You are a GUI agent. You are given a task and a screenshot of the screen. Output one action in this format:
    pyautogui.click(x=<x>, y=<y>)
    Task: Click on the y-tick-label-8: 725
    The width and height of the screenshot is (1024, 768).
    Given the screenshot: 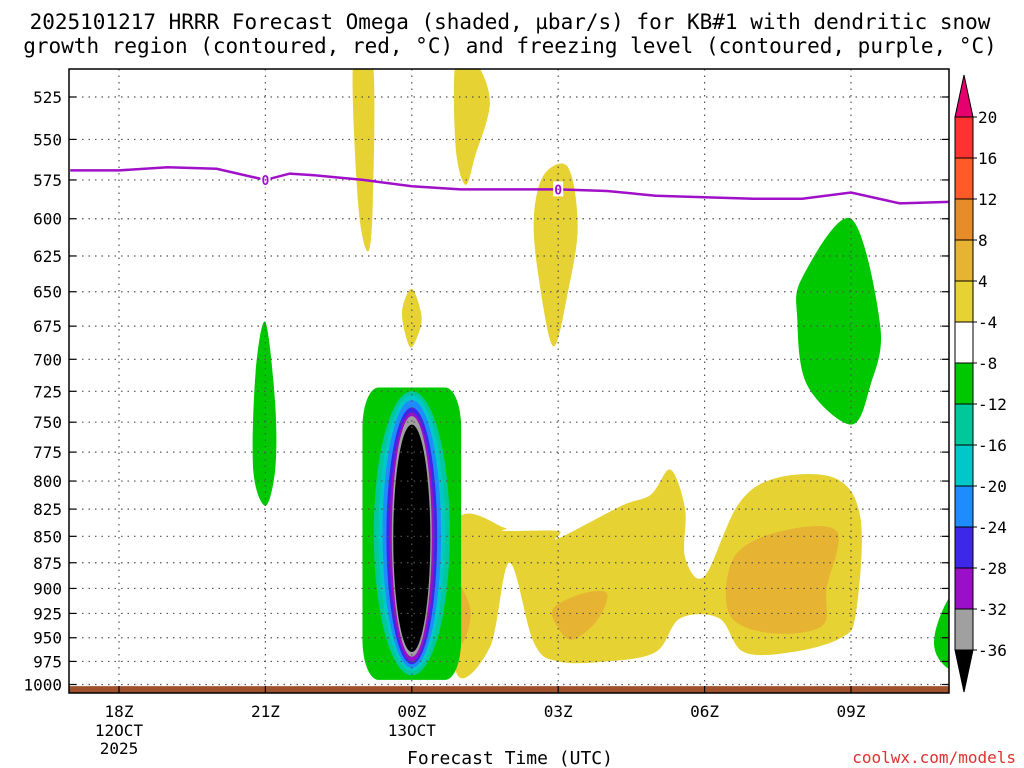 What is the action you would take?
    pyautogui.click(x=47, y=391)
    